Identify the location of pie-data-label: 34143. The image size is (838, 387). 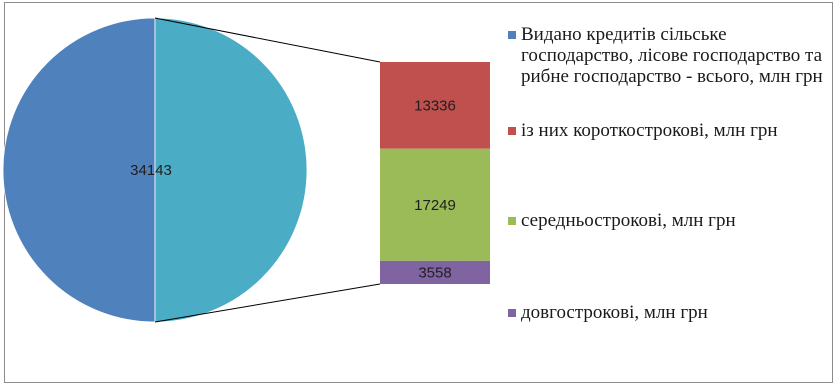
(151, 170).